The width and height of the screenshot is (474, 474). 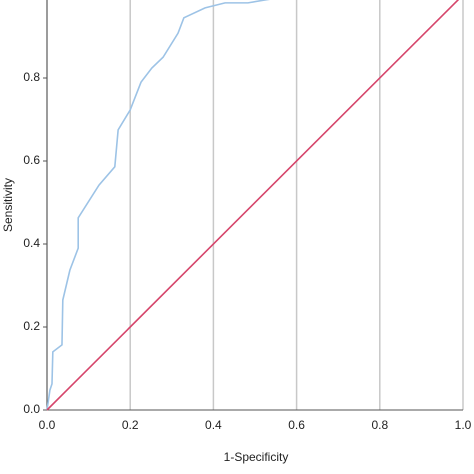 I want to click on x-tick-label: 1.0, so click(x=463, y=425).